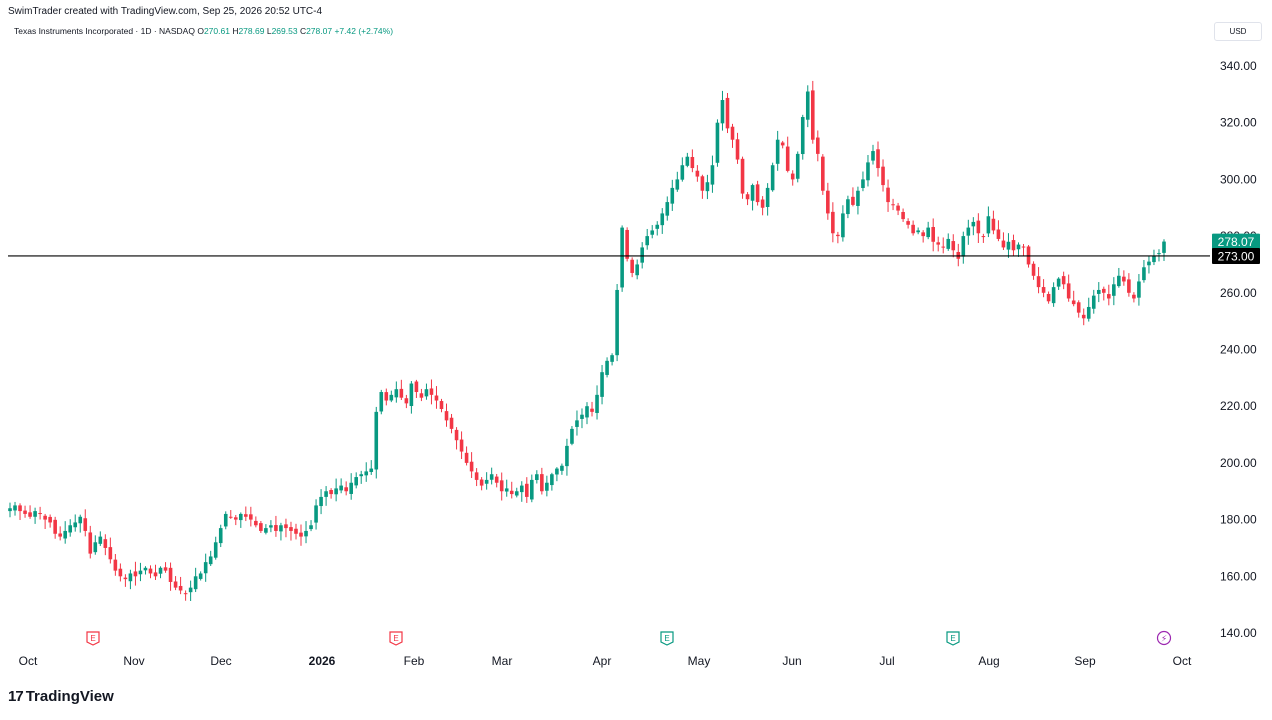 This screenshot has width=1272, height=720. What do you see at coordinates (1238, 406) in the screenshot?
I see `y-tick-label: 220.00` at bounding box center [1238, 406].